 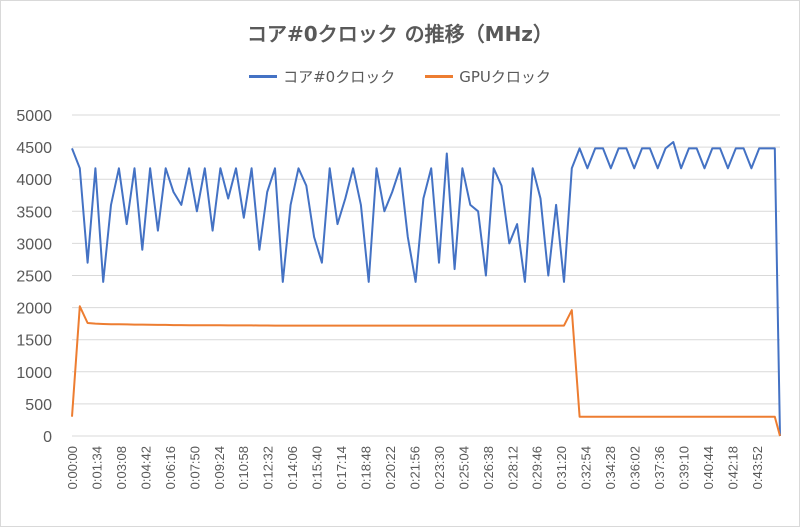 What do you see at coordinates (414, 467) in the screenshot?
I see `x-tick-label: 0:21:56` at bounding box center [414, 467].